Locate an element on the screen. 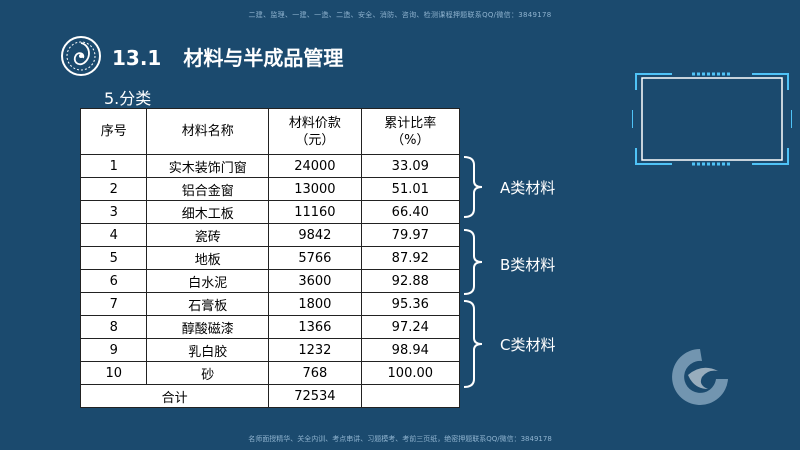 Image resolution: width=800 pixels, height=450 pixels. table-cell: 3600 is located at coordinates (315, 281).